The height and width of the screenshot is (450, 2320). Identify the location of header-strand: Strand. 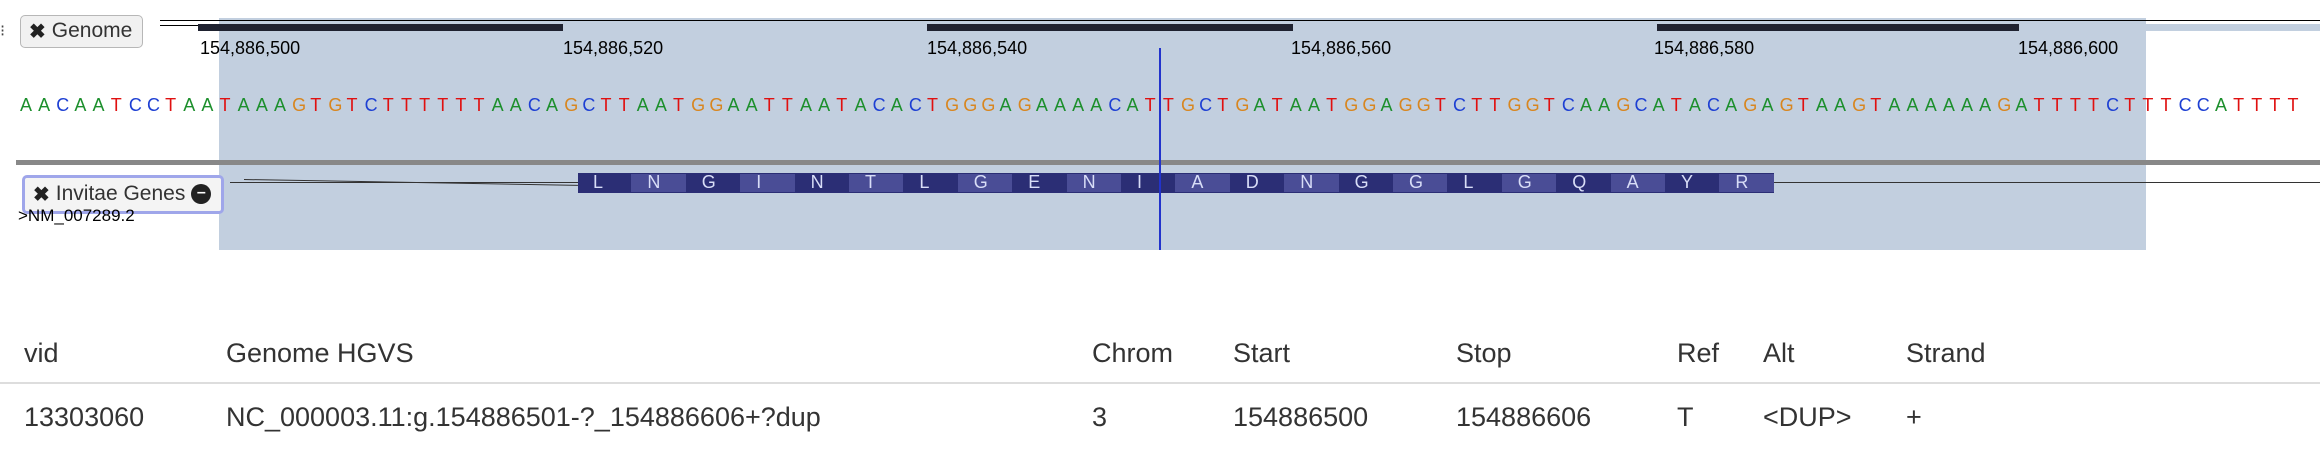
(1946, 353).